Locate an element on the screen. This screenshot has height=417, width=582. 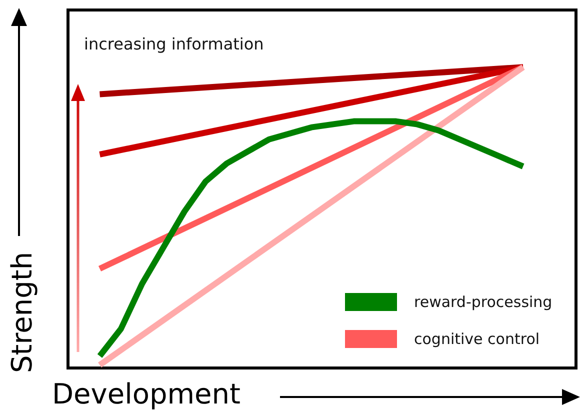
legend-label: reward-processing is located at coordinates (483, 302).